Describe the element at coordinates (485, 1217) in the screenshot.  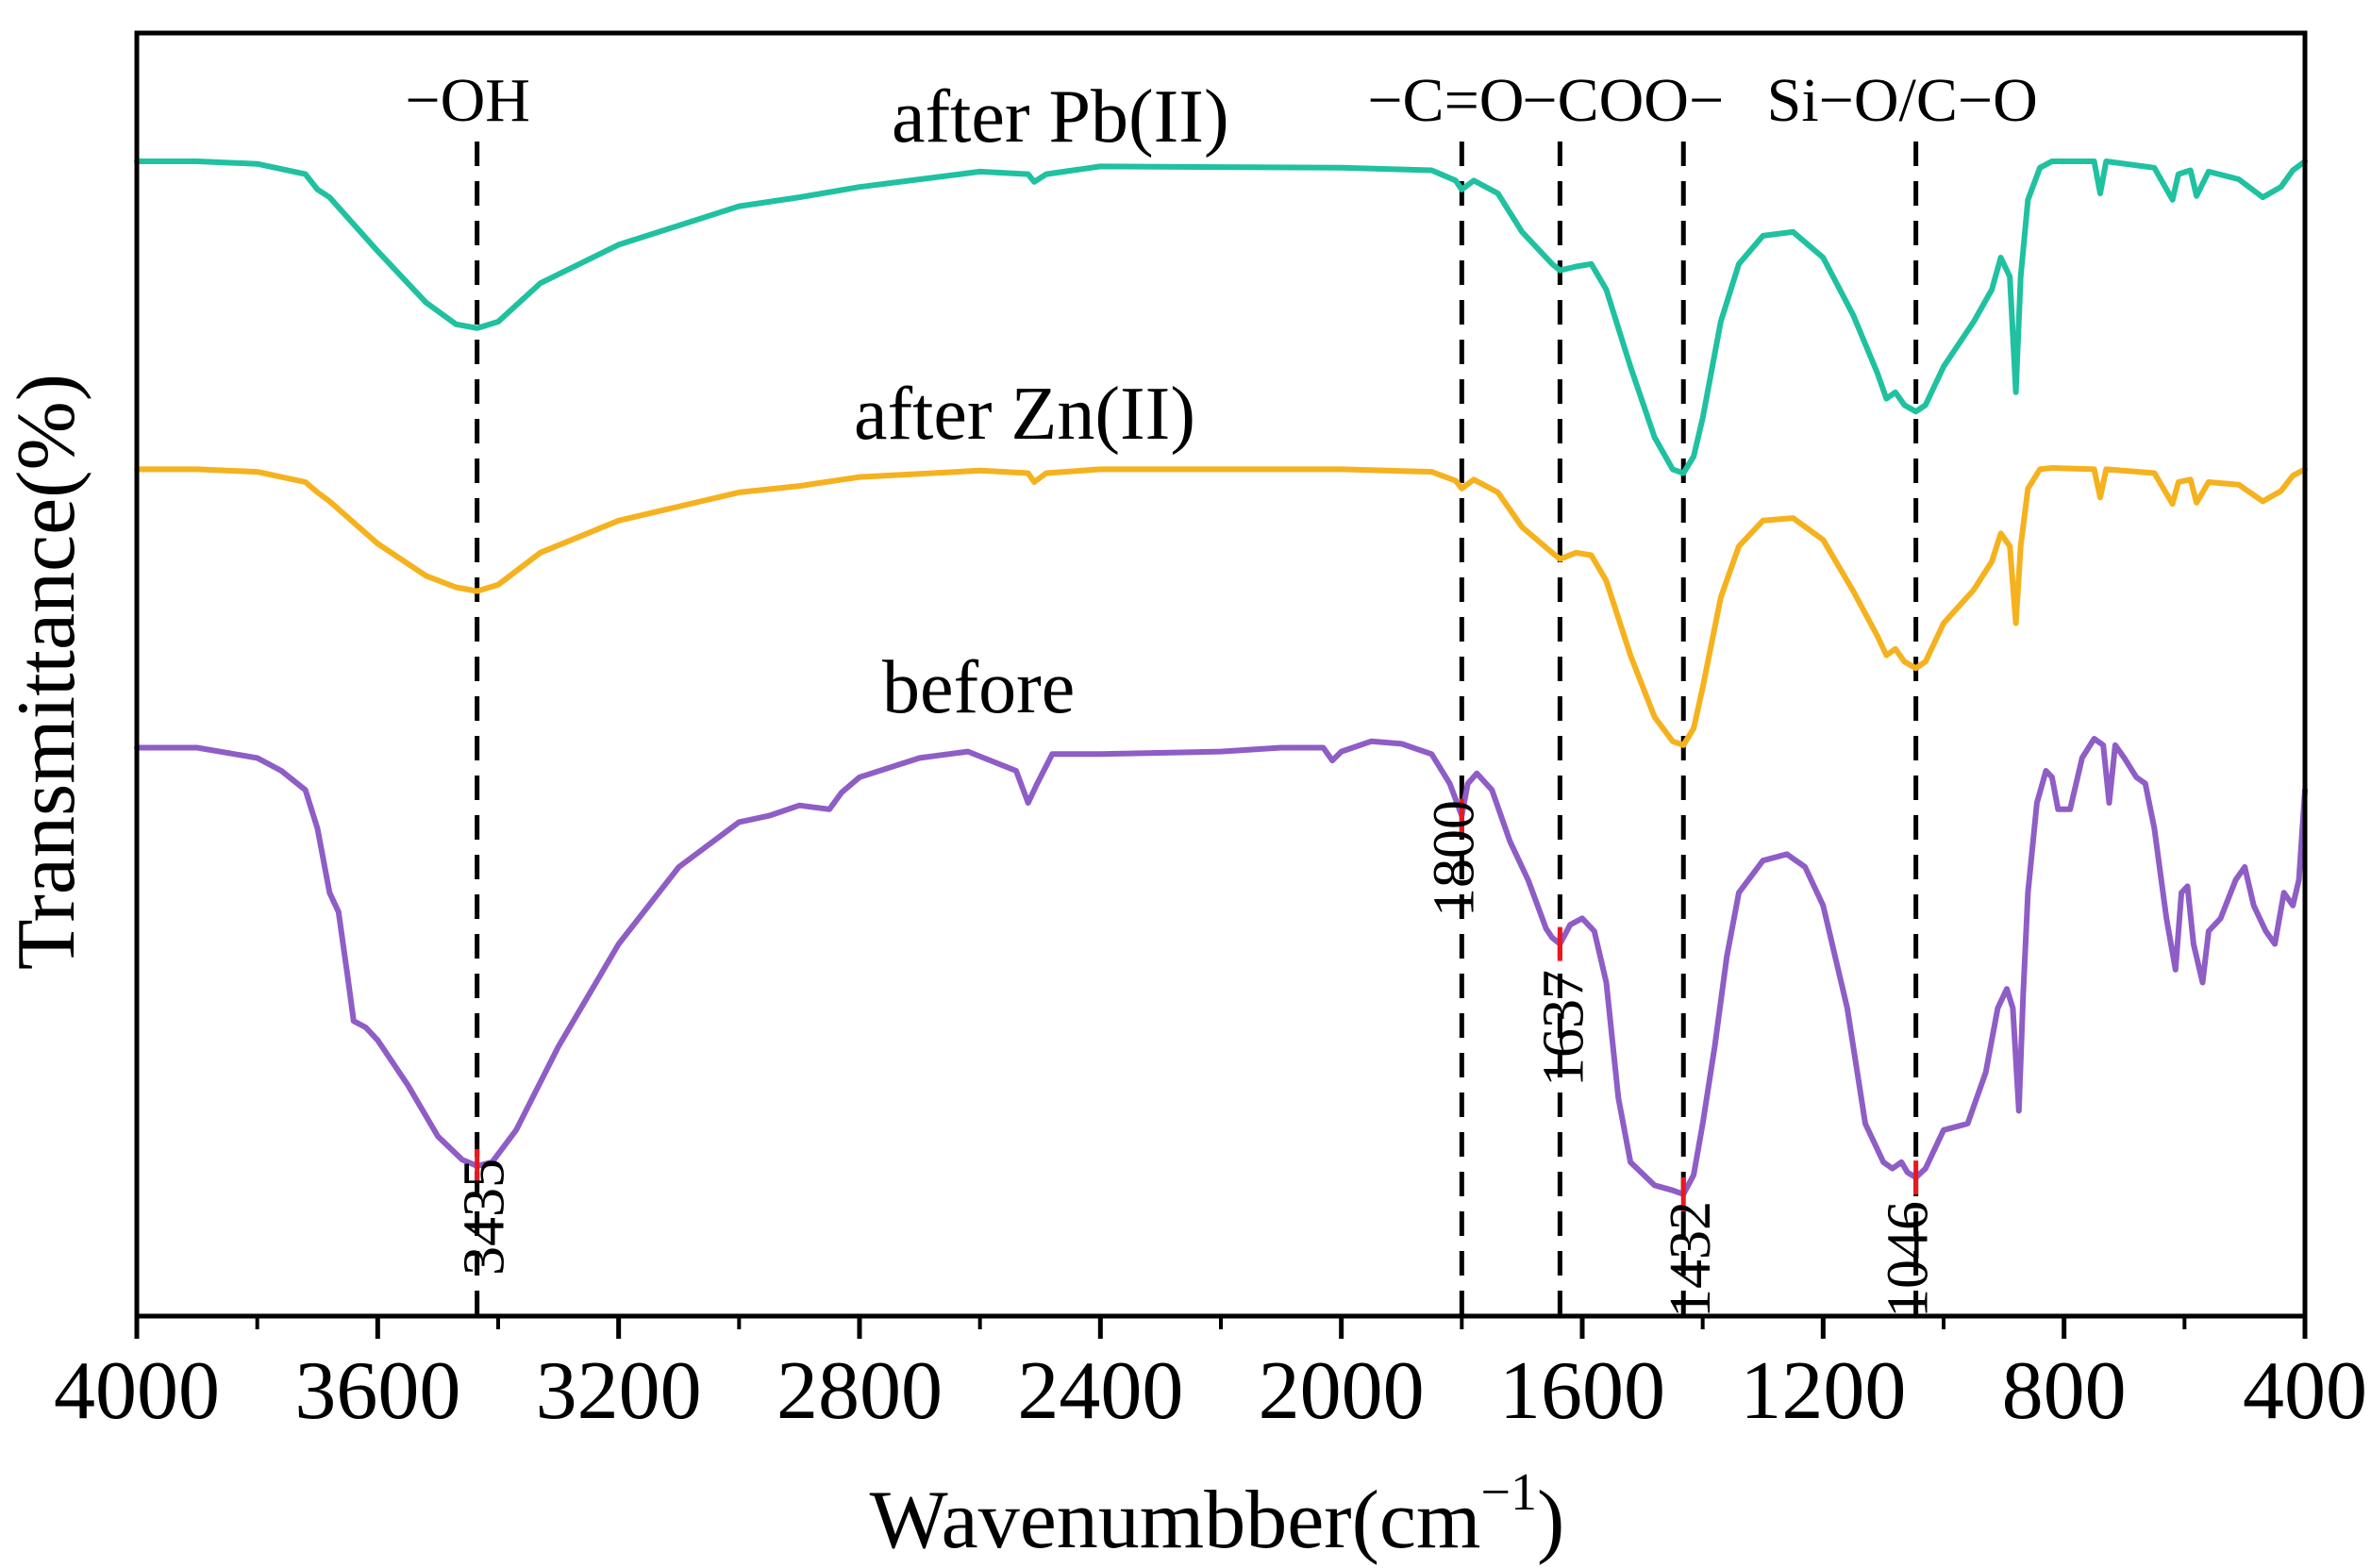
I see `peak-label-3435: 3435` at that location.